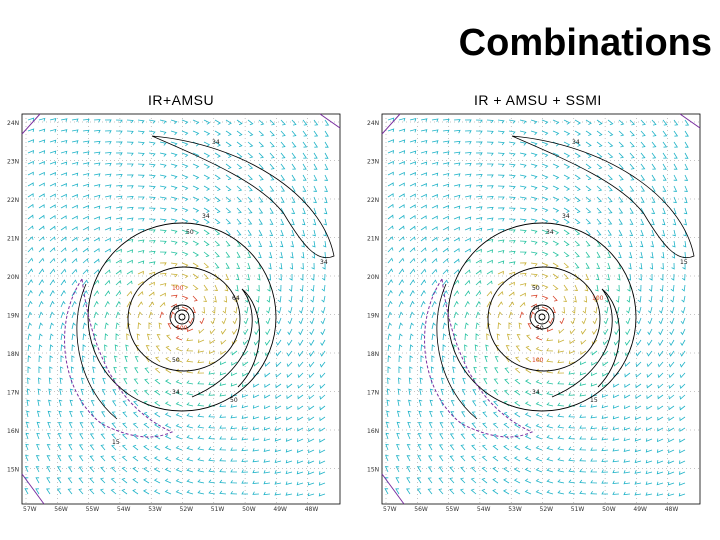  I want to click on x-tick-label: 51W, so click(218, 509).